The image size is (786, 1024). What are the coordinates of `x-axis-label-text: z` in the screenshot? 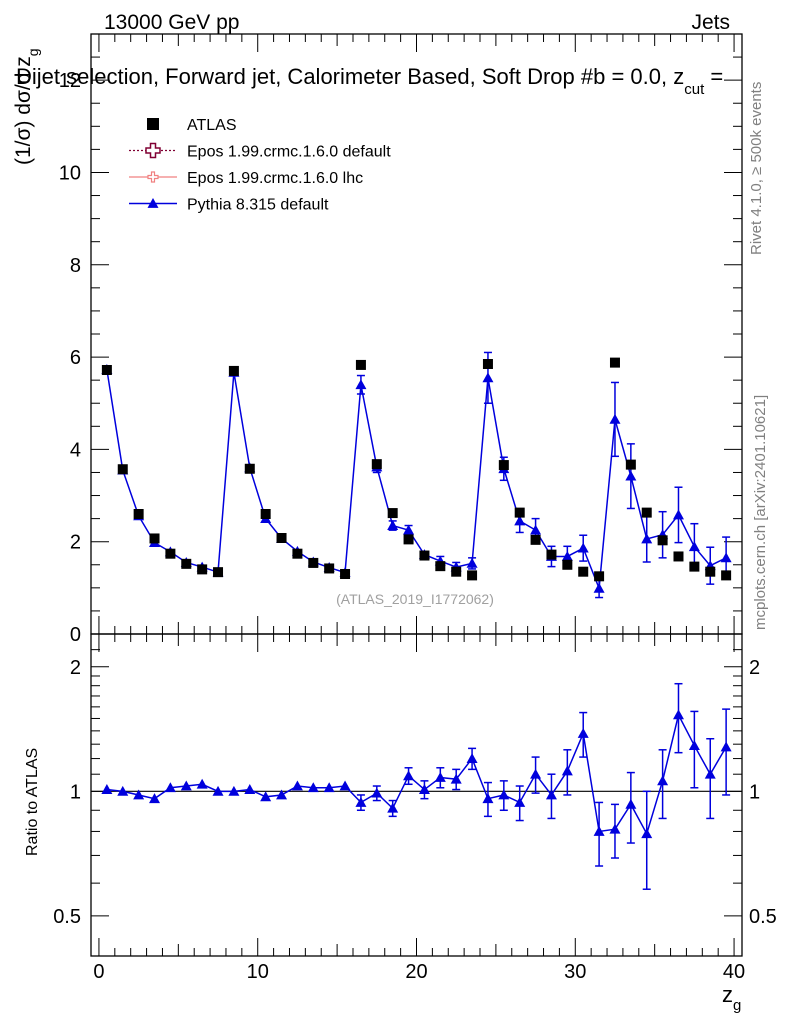 It's located at (727, 994).